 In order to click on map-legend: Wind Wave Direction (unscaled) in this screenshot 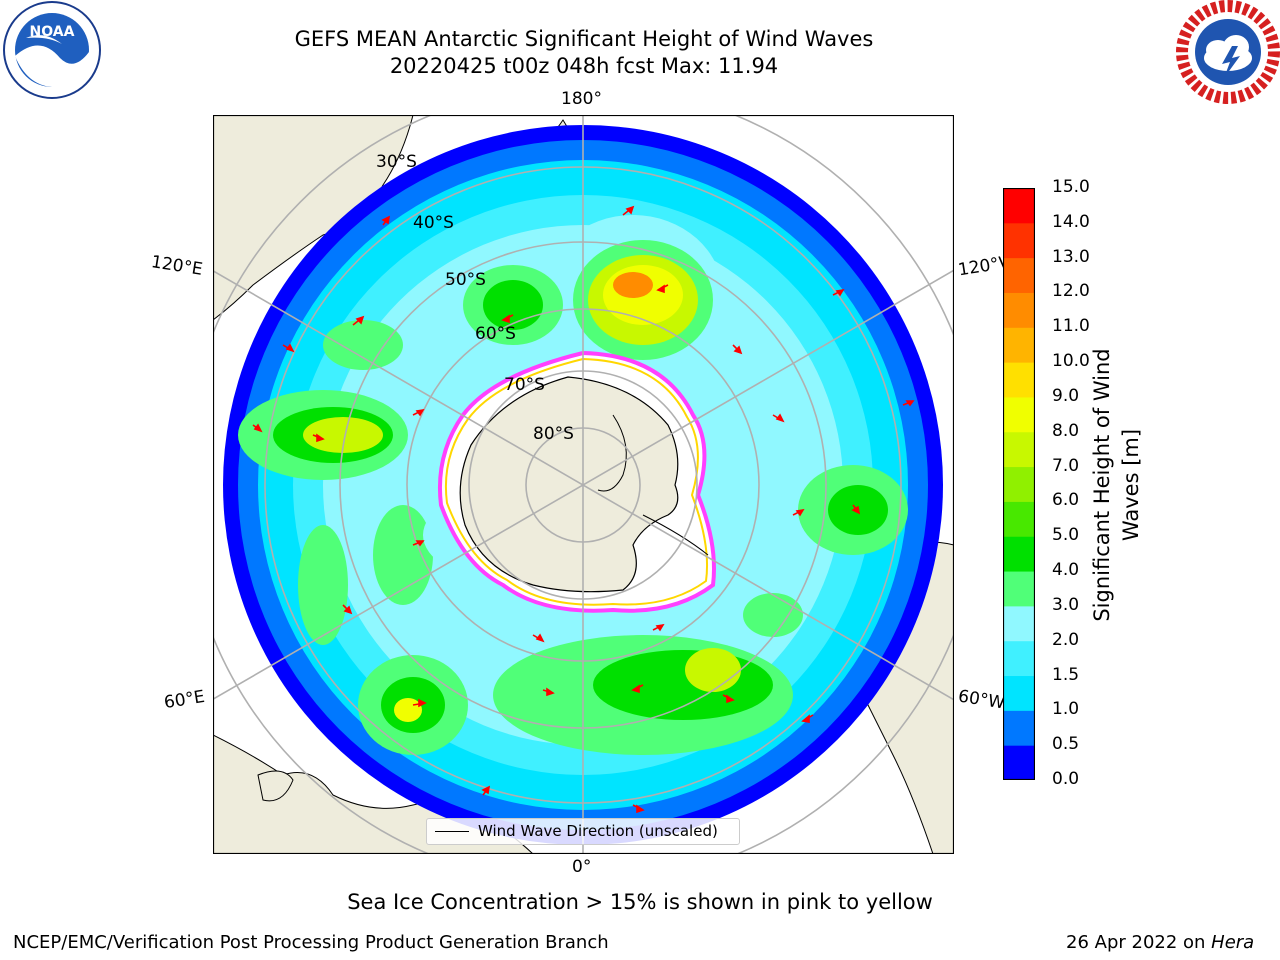, I will do `click(583, 831)`.